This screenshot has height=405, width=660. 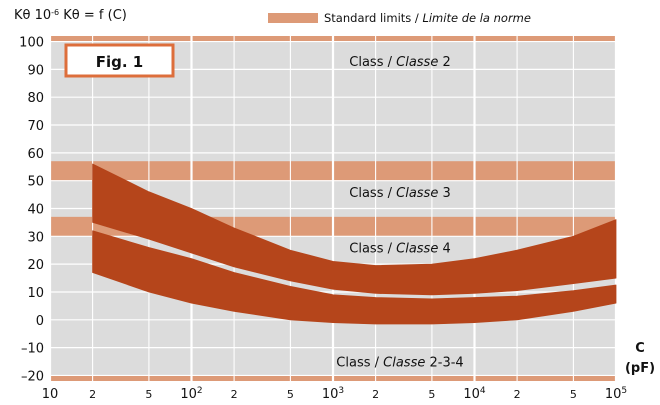 What do you see at coordinates (293, 18) in the screenshot?
I see `legend-swatch` at bounding box center [293, 18].